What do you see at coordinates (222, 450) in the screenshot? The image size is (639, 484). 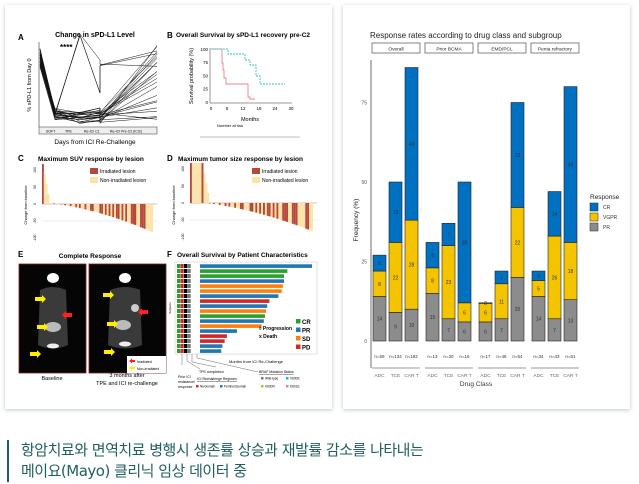 I see `caption-line-1: 항암치료와 면역치료 병행시 생존률 상승과 재발률 감소를 나타내는` at bounding box center [222, 450].